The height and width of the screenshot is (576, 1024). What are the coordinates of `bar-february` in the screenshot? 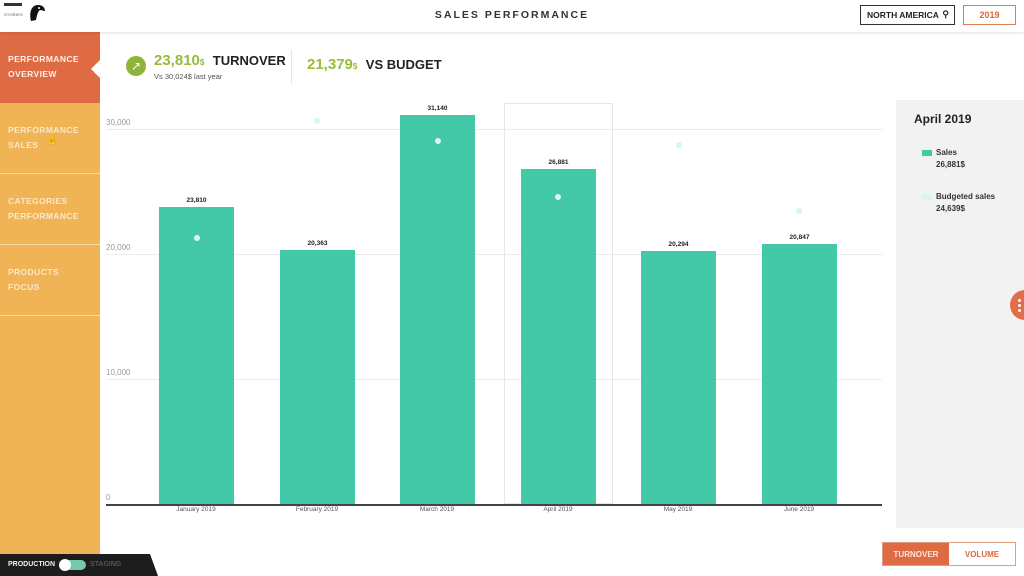 It's located at (317, 377).